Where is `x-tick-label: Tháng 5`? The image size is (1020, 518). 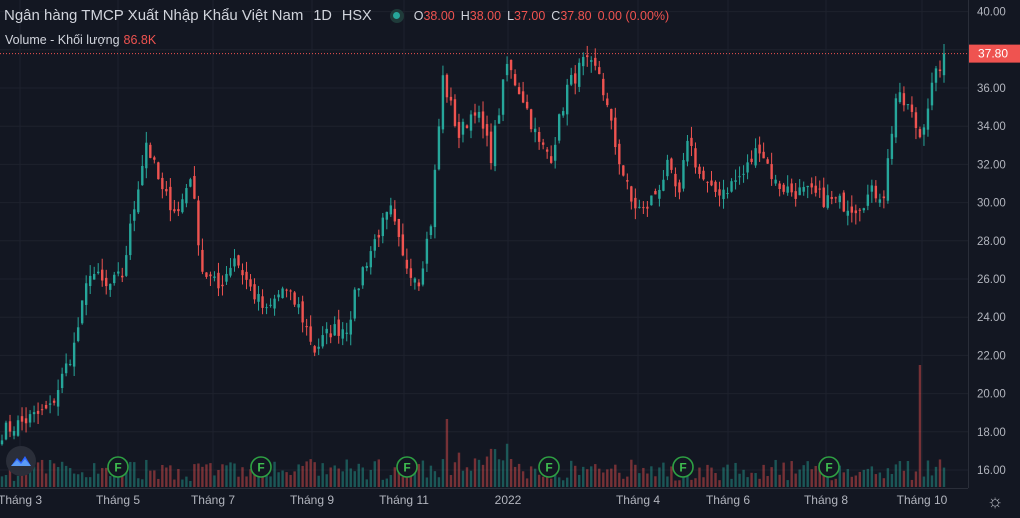 x-tick-label: Tháng 5 is located at coordinates (118, 500).